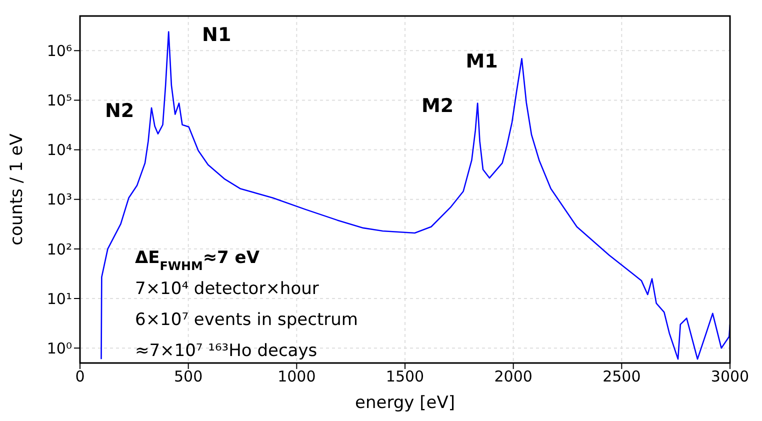 Image resolution: width=762 pixels, height=421 pixels. I want to click on x-tick-label: 500, so click(188, 377).